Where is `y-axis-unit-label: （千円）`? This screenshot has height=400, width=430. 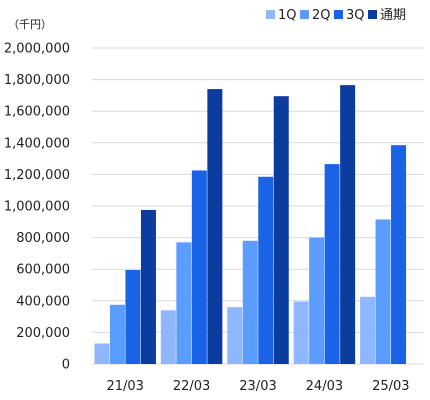
y-axis-unit-label: （千円） is located at coordinates (30, 24).